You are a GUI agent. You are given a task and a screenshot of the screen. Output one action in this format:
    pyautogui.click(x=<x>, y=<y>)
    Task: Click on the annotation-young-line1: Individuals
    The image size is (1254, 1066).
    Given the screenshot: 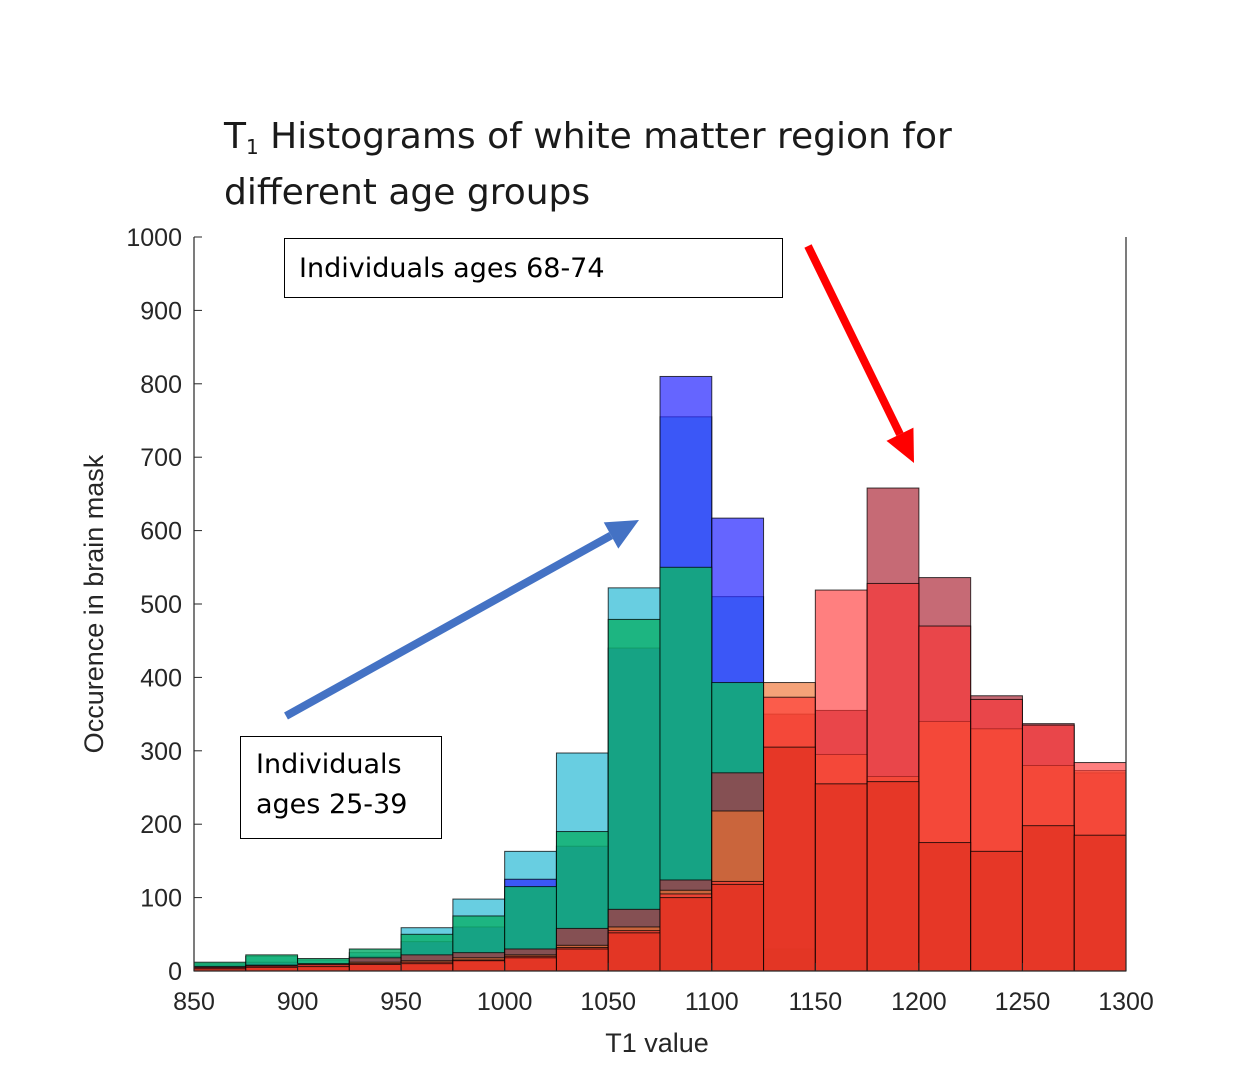 What is the action you would take?
    pyautogui.click(x=329, y=764)
    